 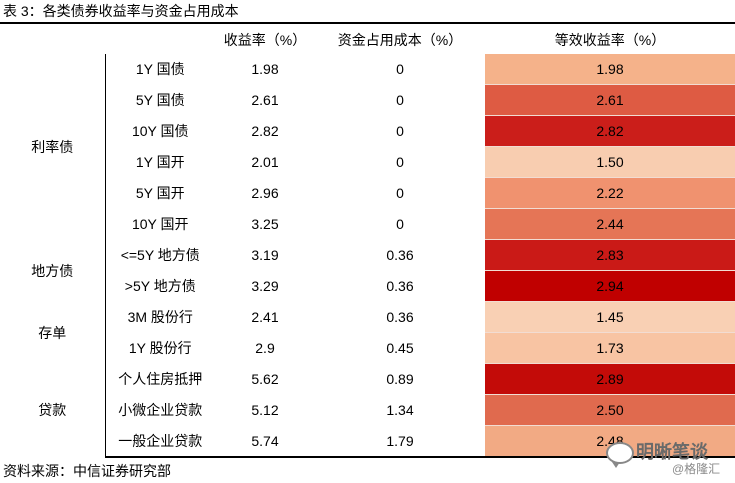 What do you see at coordinates (160, 348) in the screenshot?
I see `item-cell: 1Y 股份行` at bounding box center [160, 348].